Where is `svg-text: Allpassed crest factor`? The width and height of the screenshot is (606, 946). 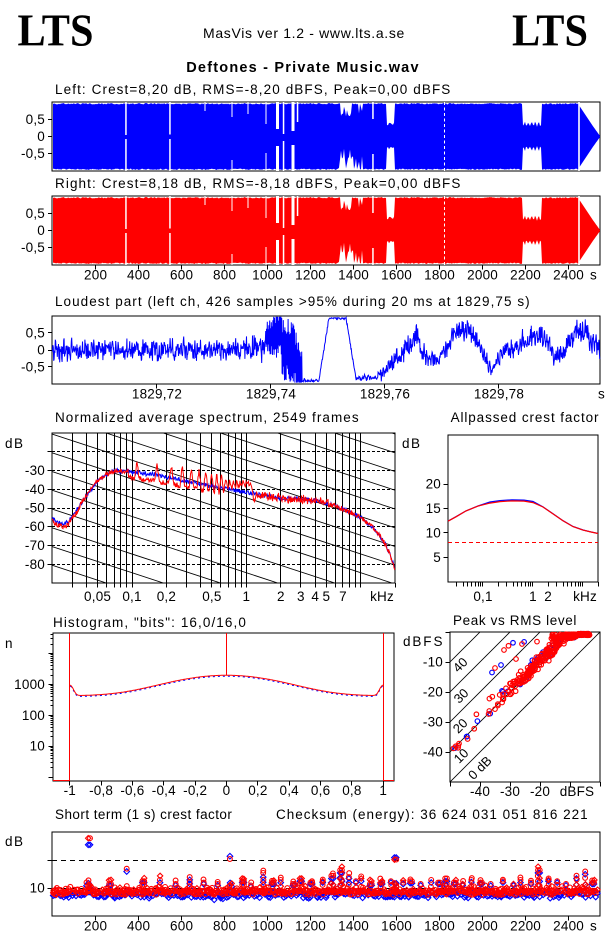 svg-text: Allpassed crest factor is located at coordinates (525, 417).